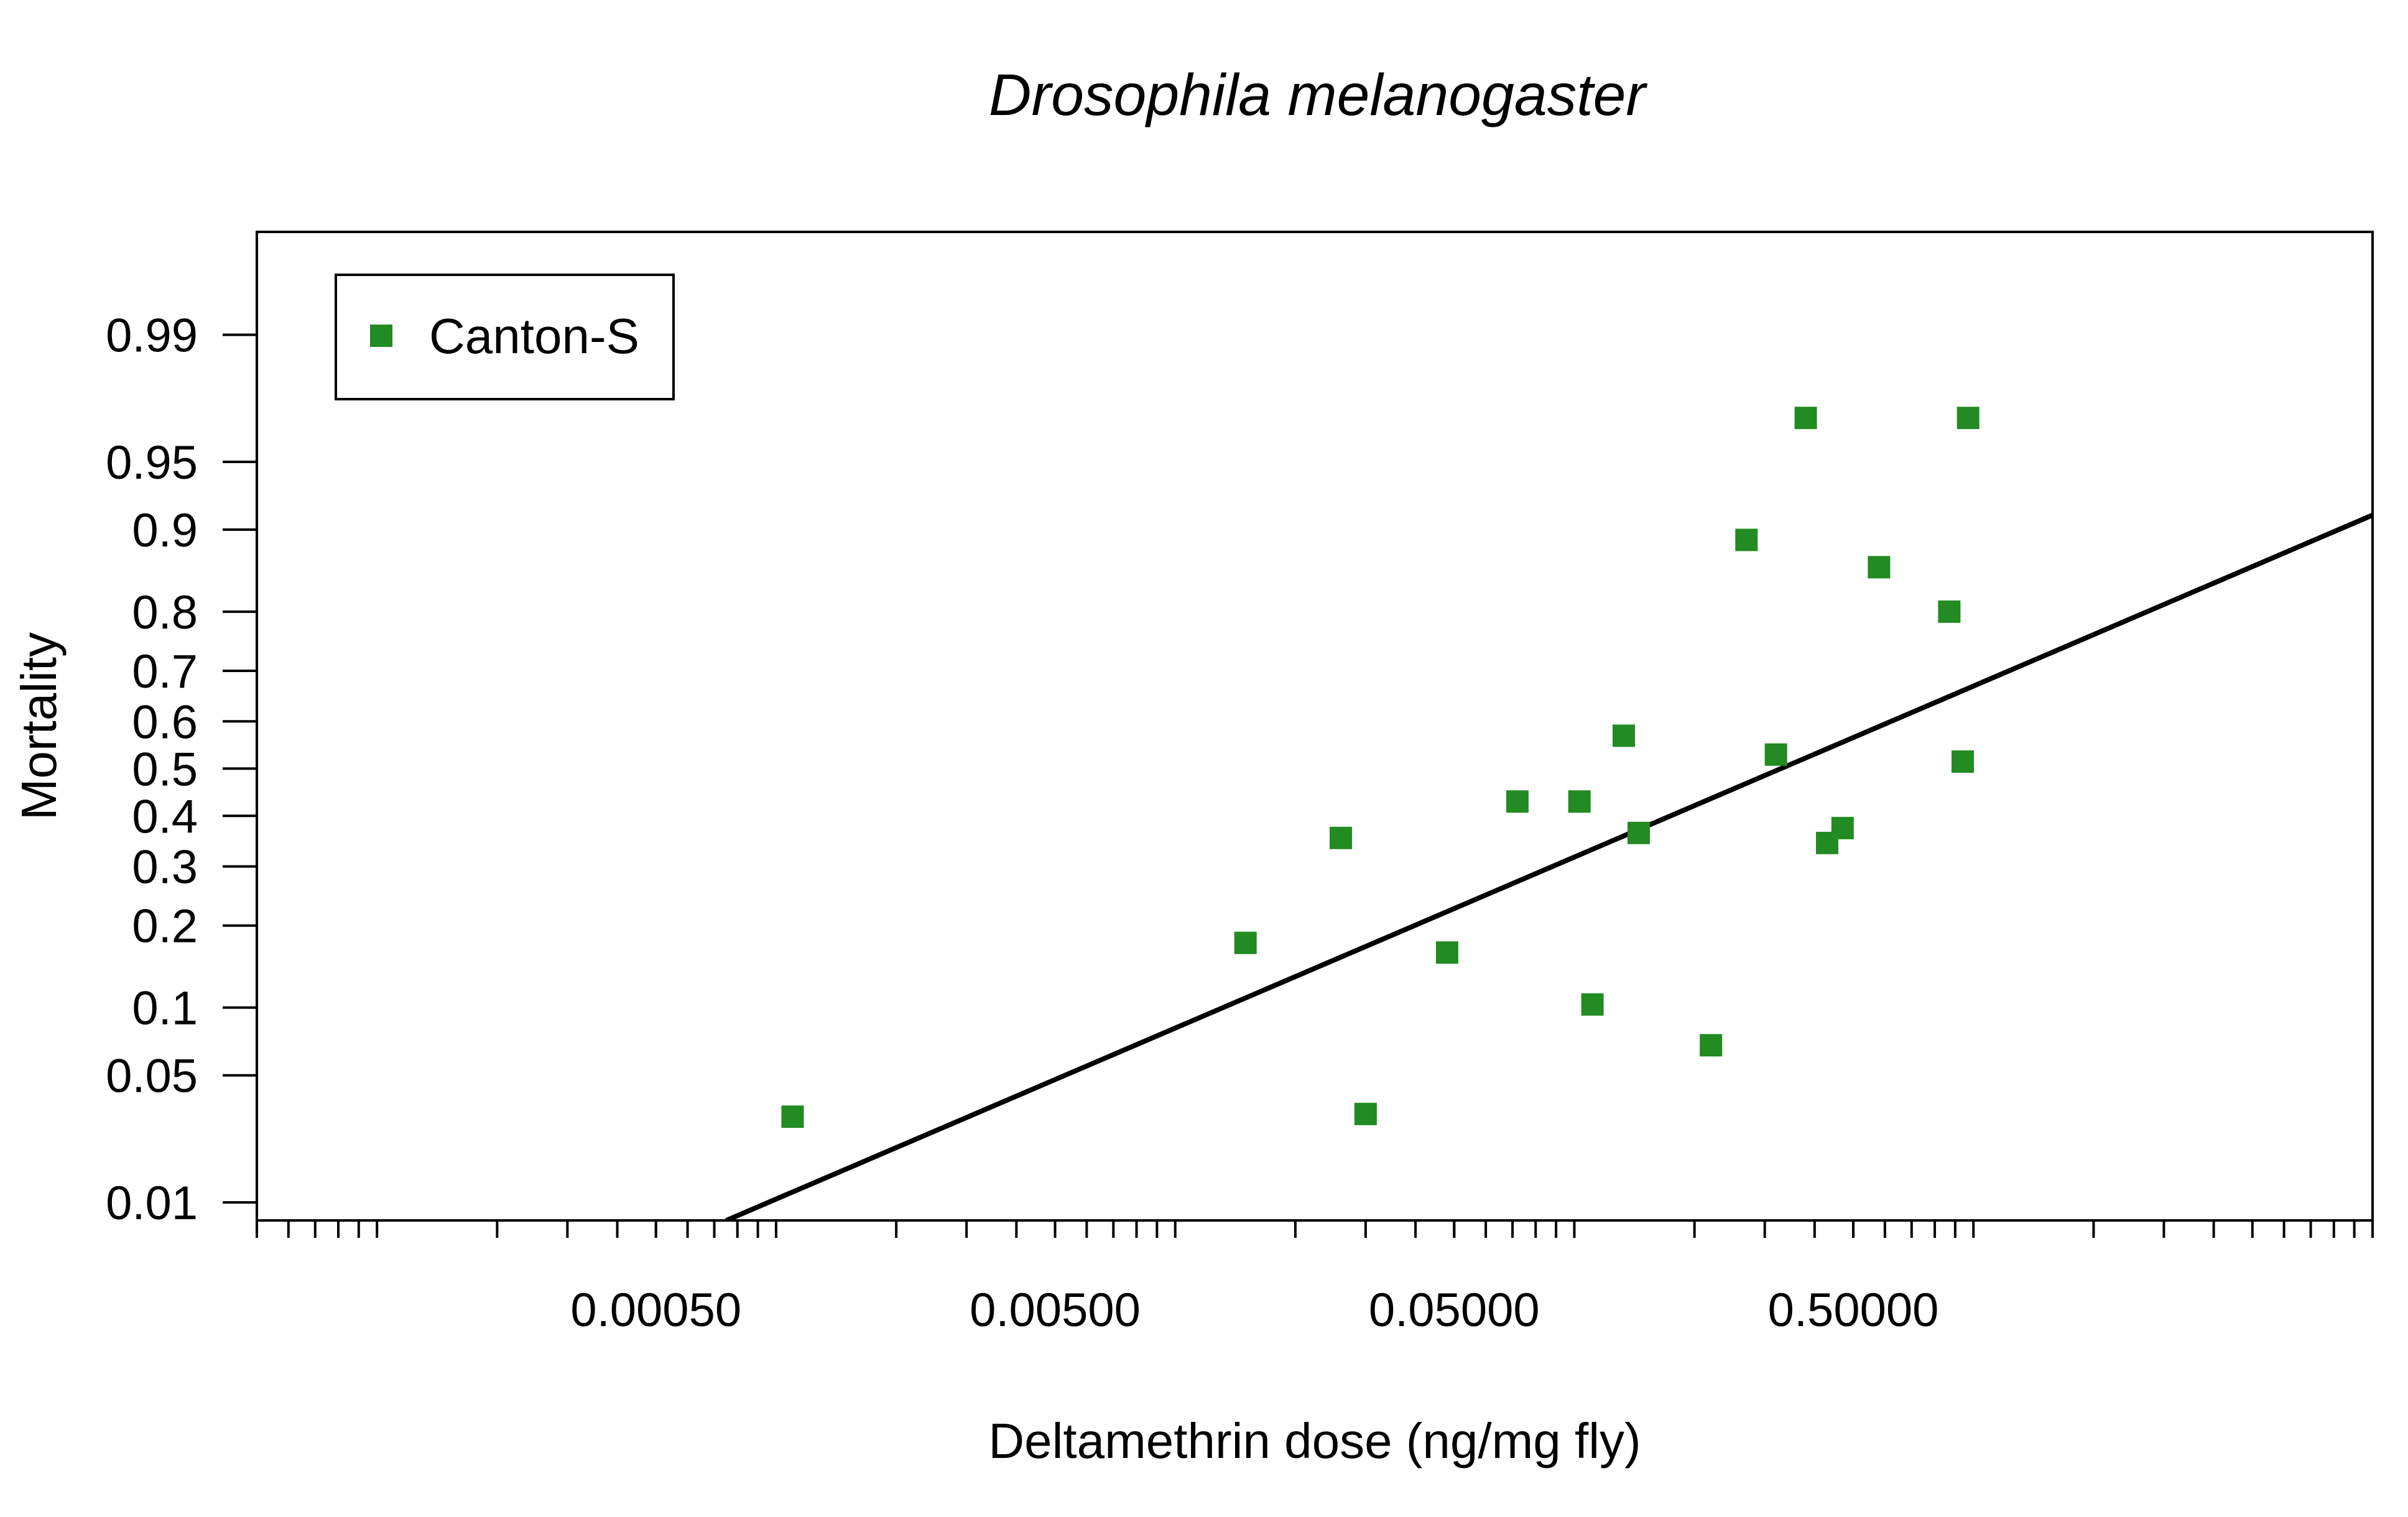 This screenshot has width=2408, height=1517. What do you see at coordinates (152, 1203) in the screenshot?
I see `y-tick-label: 0.01` at bounding box center [152, 1203].